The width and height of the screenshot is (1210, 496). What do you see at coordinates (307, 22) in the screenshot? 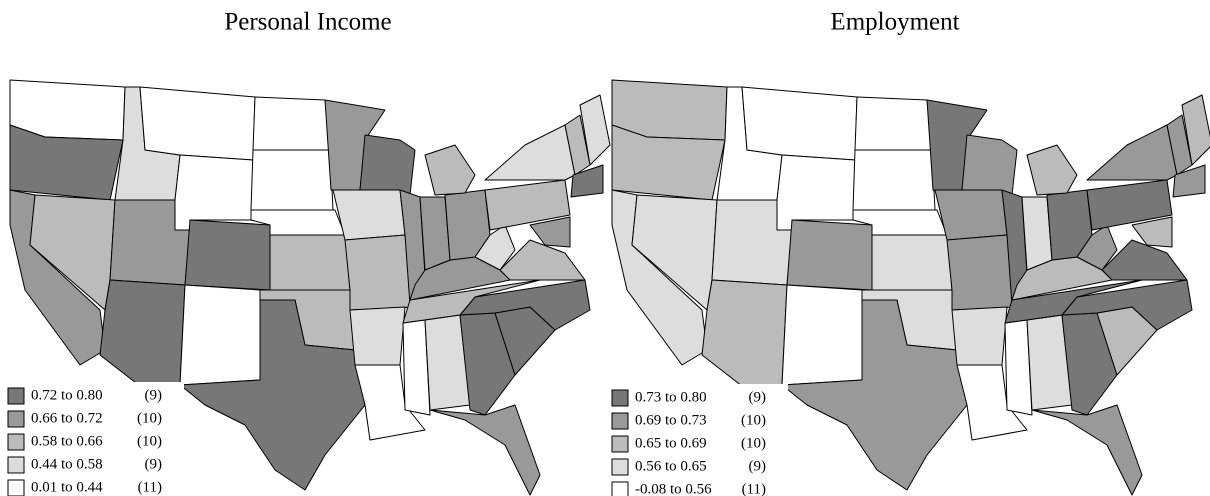
I see `map-title: Personal Income` at bounding box center [307, 22].